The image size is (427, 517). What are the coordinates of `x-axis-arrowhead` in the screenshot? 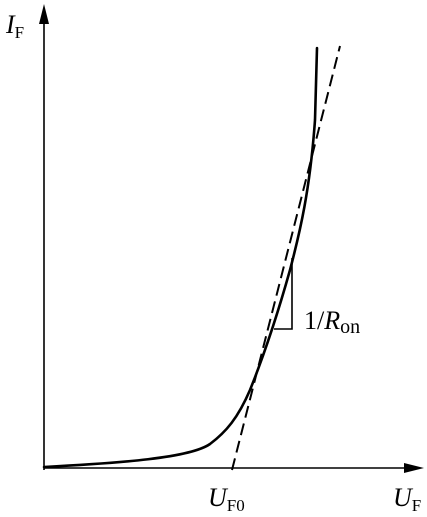 It's located at (414, 468).